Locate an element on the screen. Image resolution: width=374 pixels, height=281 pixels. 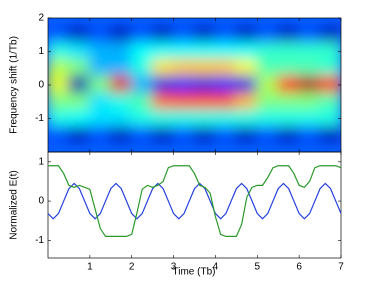
x-tick-label: 6 is located at coordinates (299, 267).